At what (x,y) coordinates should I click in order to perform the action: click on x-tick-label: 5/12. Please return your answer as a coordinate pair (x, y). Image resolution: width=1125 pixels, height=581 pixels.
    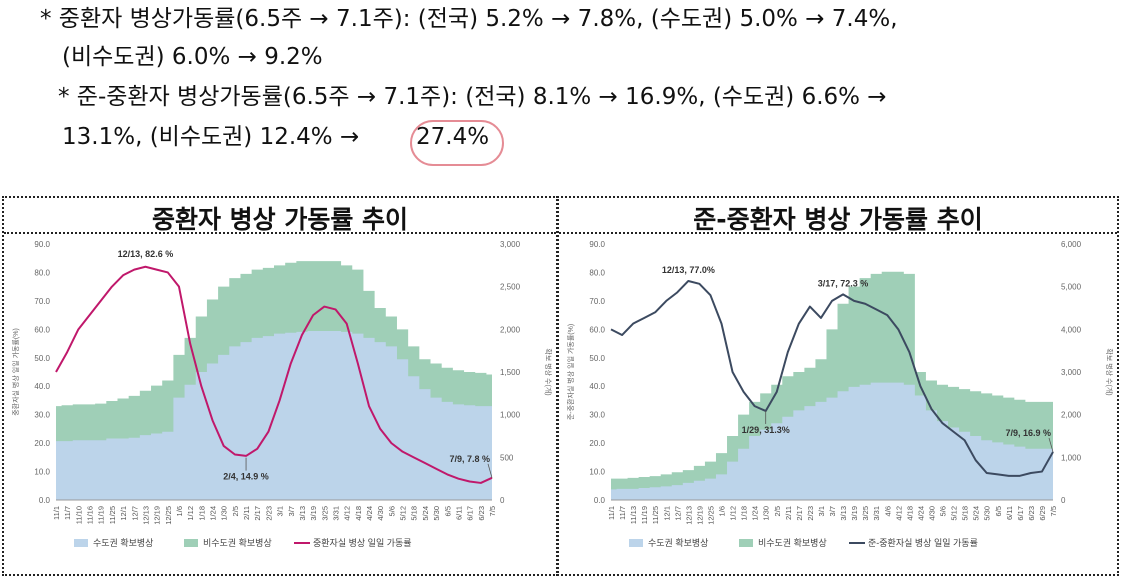
    Looking at the image, I should click on (403, 513).